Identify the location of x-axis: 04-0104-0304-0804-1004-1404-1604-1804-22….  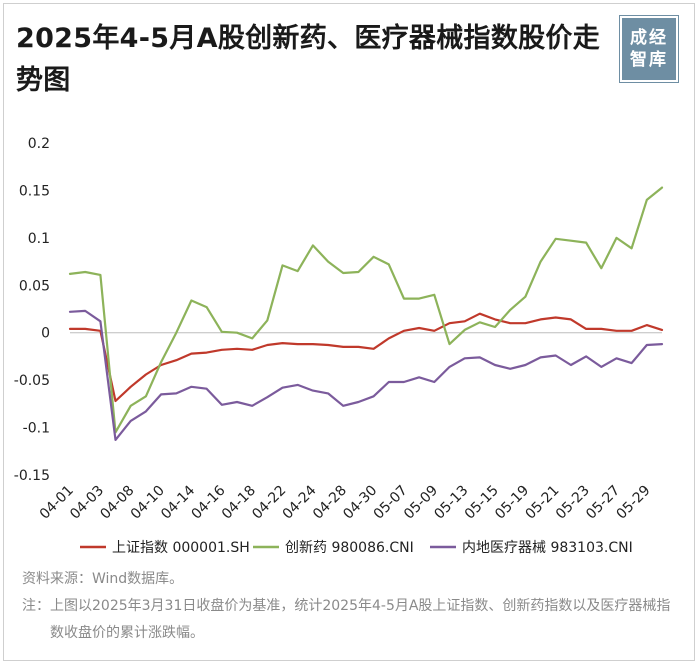
(345, 502).